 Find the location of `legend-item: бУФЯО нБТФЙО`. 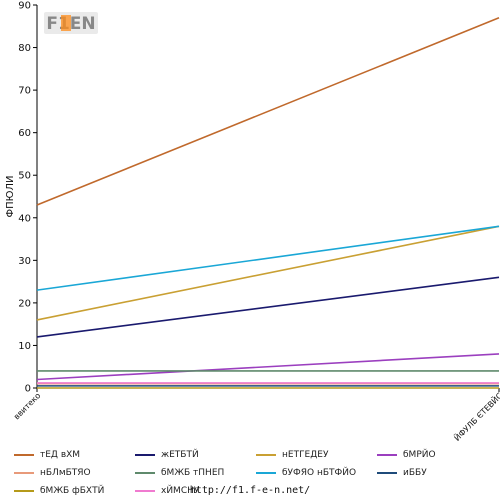

legend-item: бУФЯО нБТФЙО is located at coordinates (316, 472).